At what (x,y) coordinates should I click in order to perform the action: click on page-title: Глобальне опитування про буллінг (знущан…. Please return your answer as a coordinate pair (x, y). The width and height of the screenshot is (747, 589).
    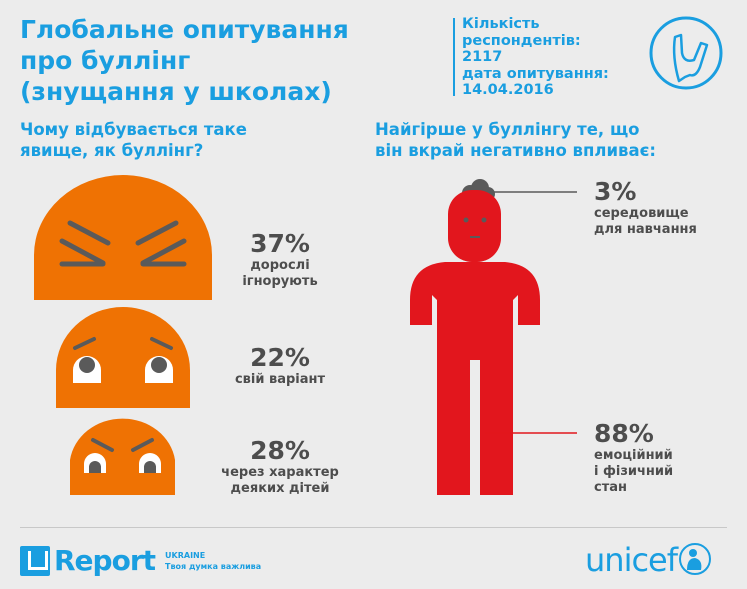
    Looking at the image, I should click on (184, 60).